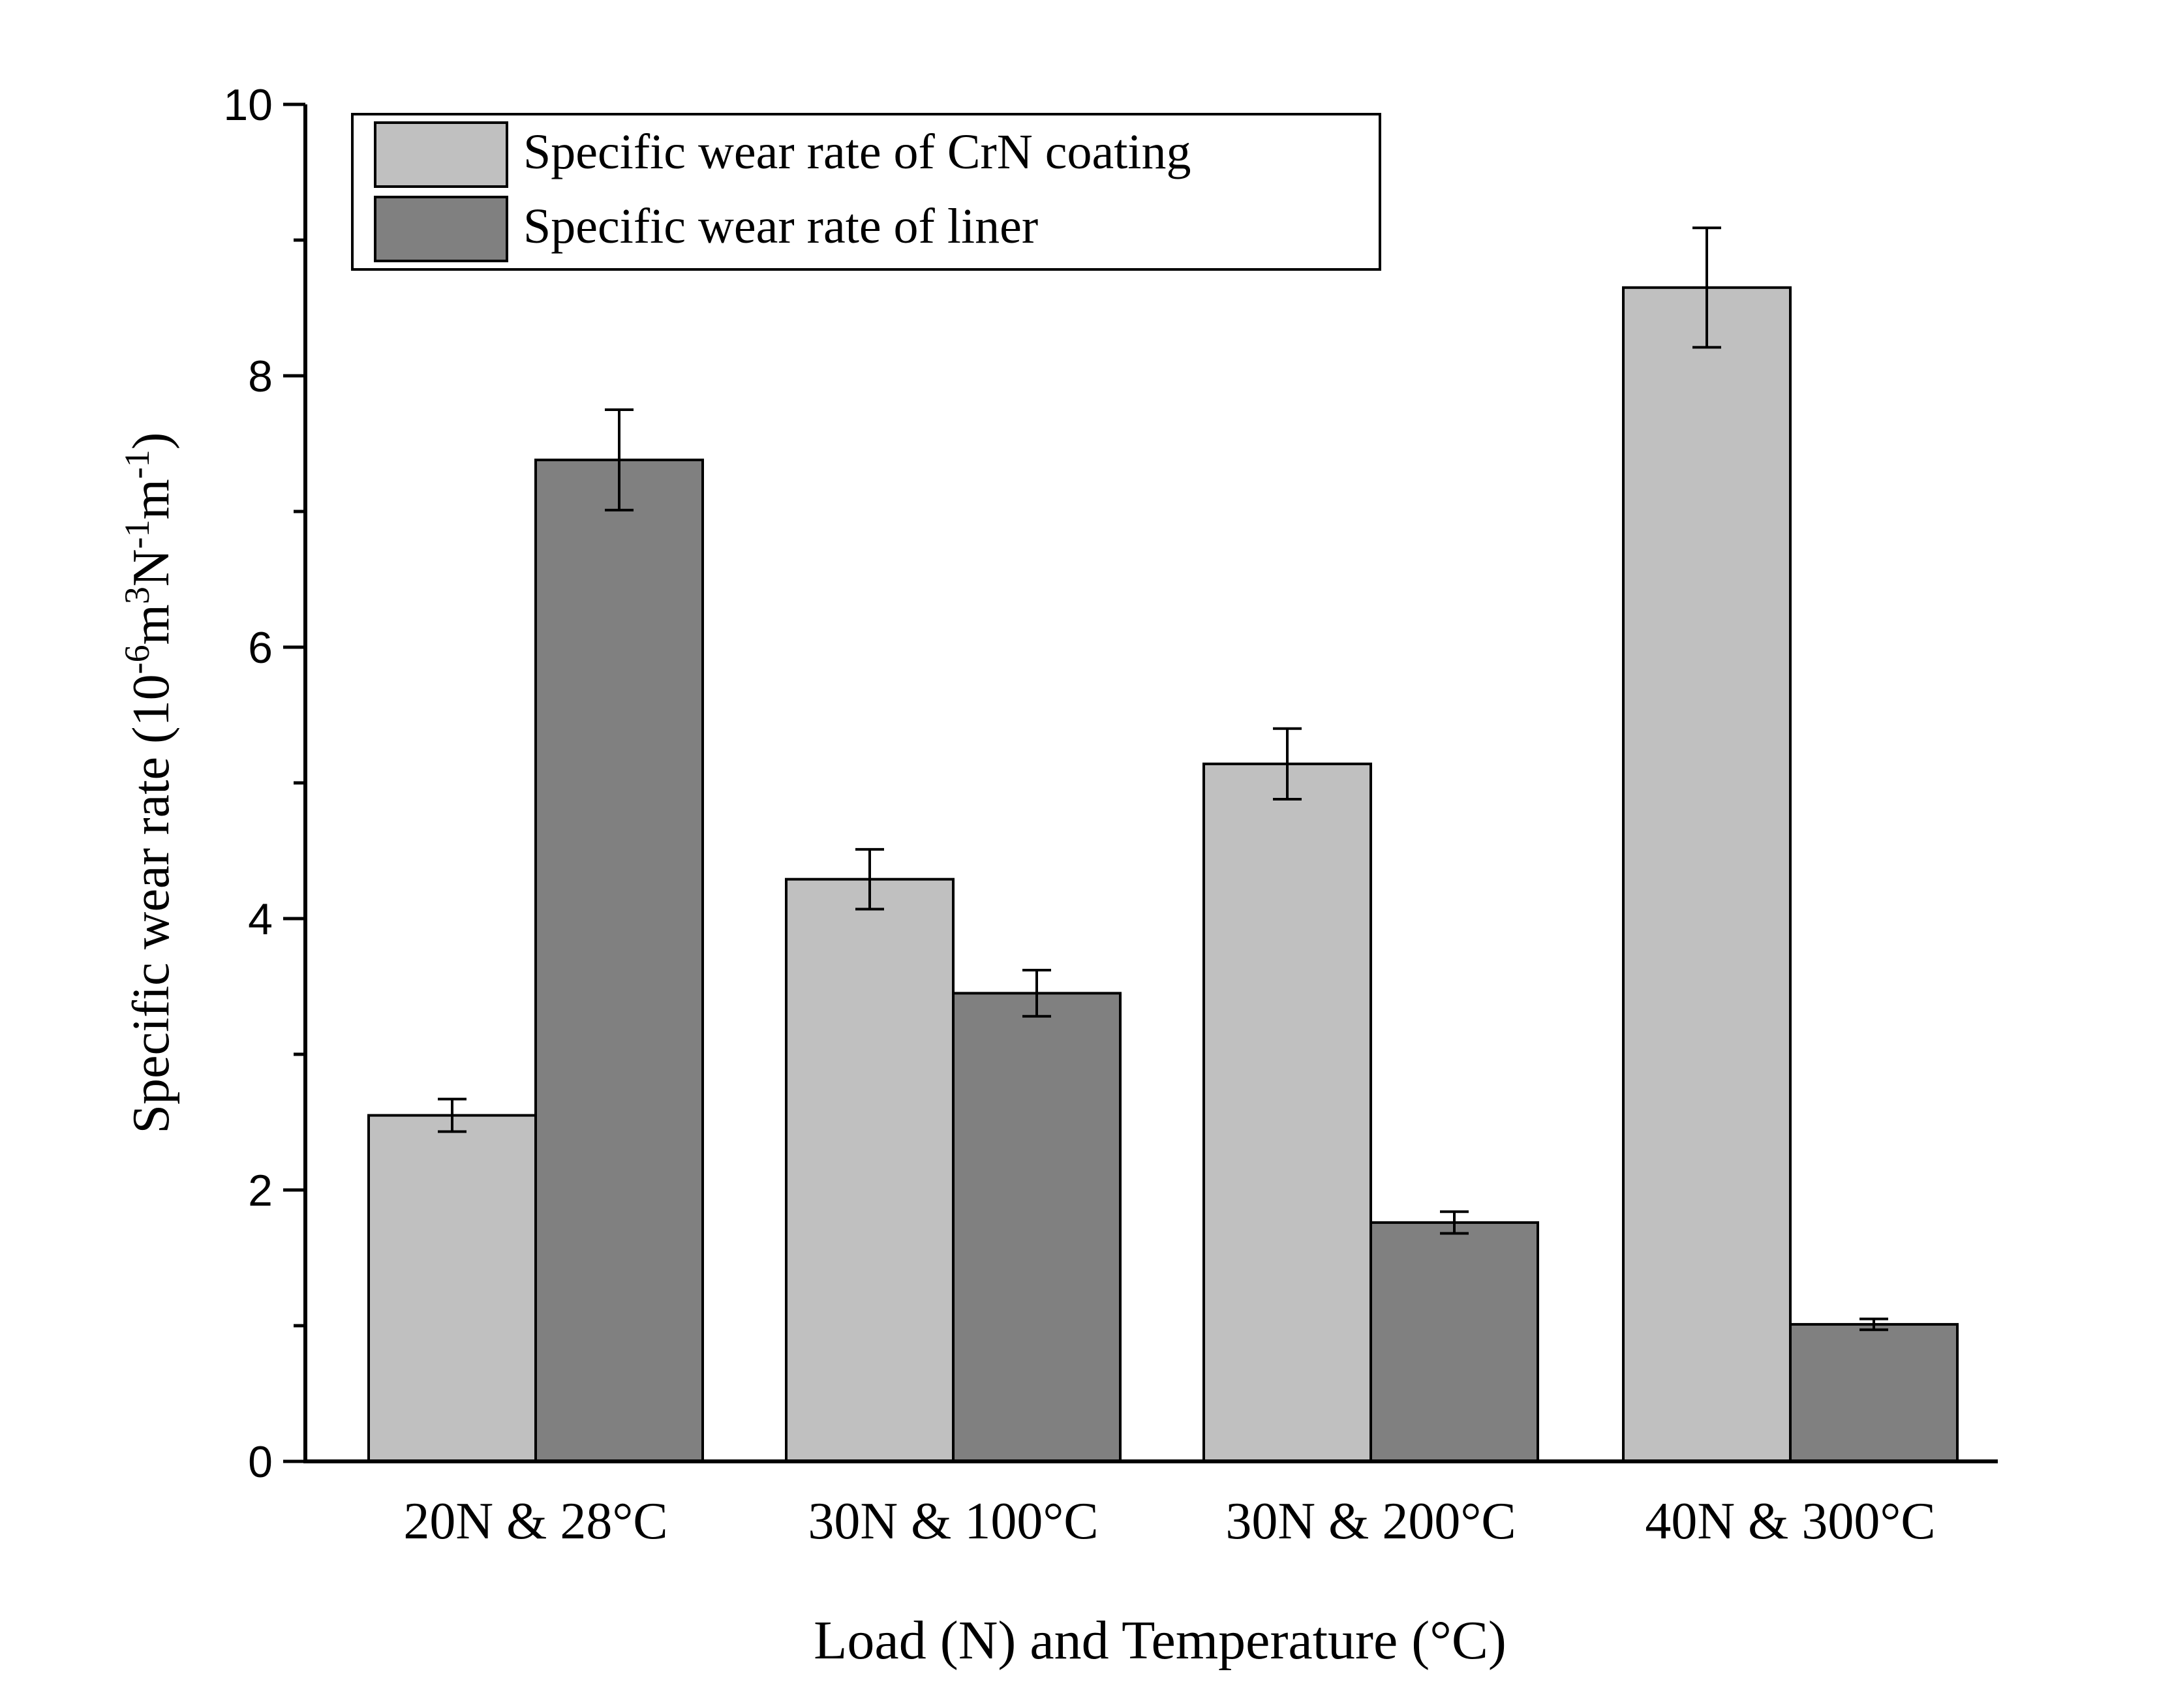 This screenshot has width=2157, height=1708. I want to click on x-tick-label: 40N & 300°C, so click(1790, 1522).